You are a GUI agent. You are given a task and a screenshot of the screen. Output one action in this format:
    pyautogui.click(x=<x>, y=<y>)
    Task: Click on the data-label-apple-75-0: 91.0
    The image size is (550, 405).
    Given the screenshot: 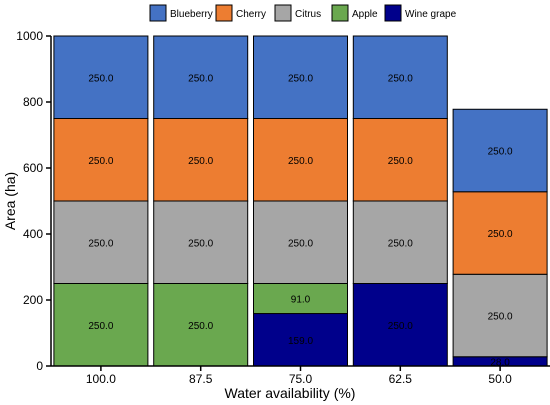 What is the action you would take?
    pyautogui.click(x=301, y=300)
    